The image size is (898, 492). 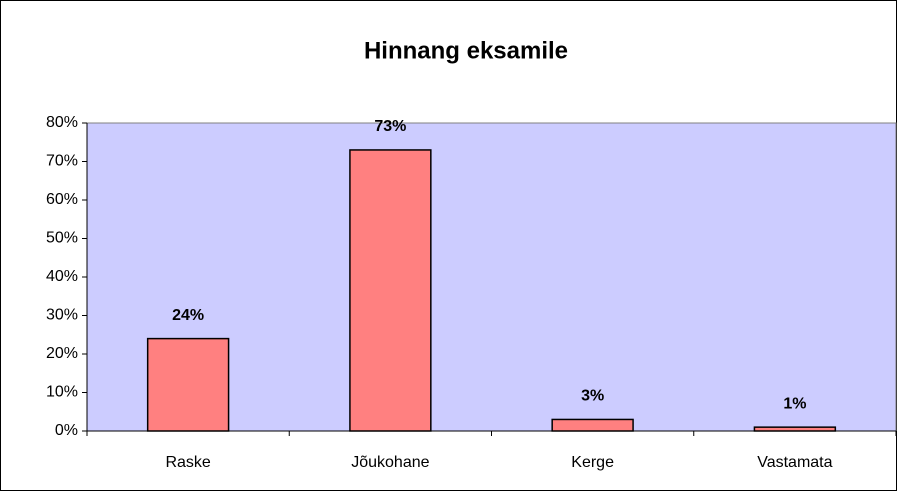 What do you see at coordinates (62, 161) in the screenshot?
I see `y-tick-label: 70%` at bounding box center [62, 161].